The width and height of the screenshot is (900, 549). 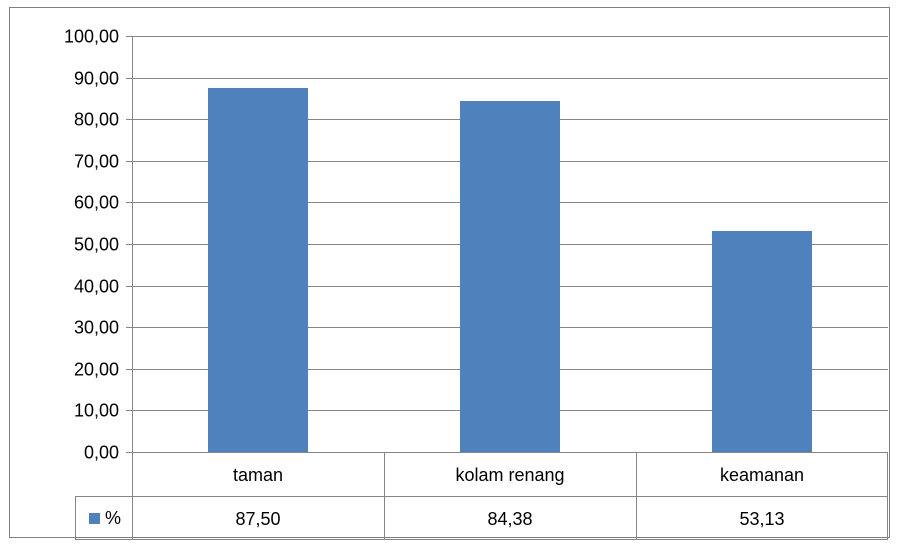 What do you see at coordinates (91, 37) in the screenshot?
I see `y-tick-label: 100,00` at bounding box center [91, 37].